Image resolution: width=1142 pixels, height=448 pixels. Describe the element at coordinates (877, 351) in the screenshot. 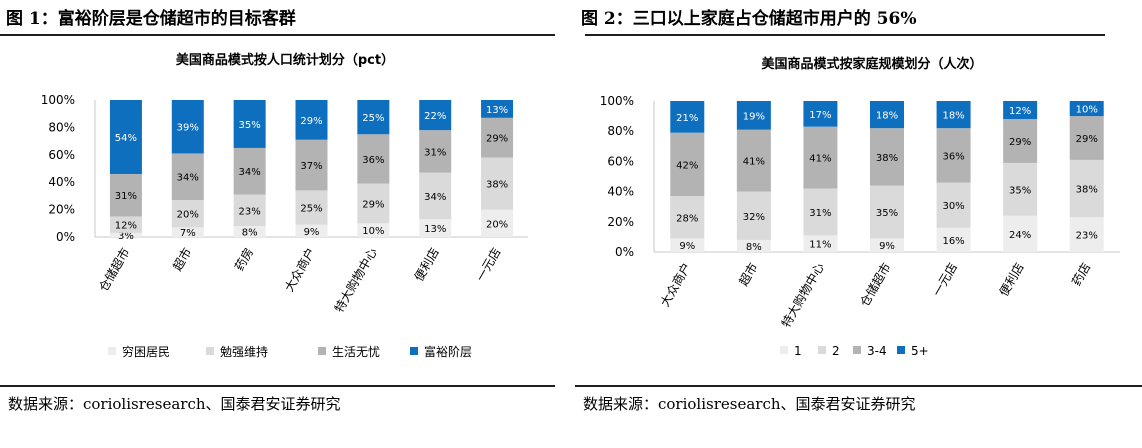

I see `legend-label: 3-4` at that location.